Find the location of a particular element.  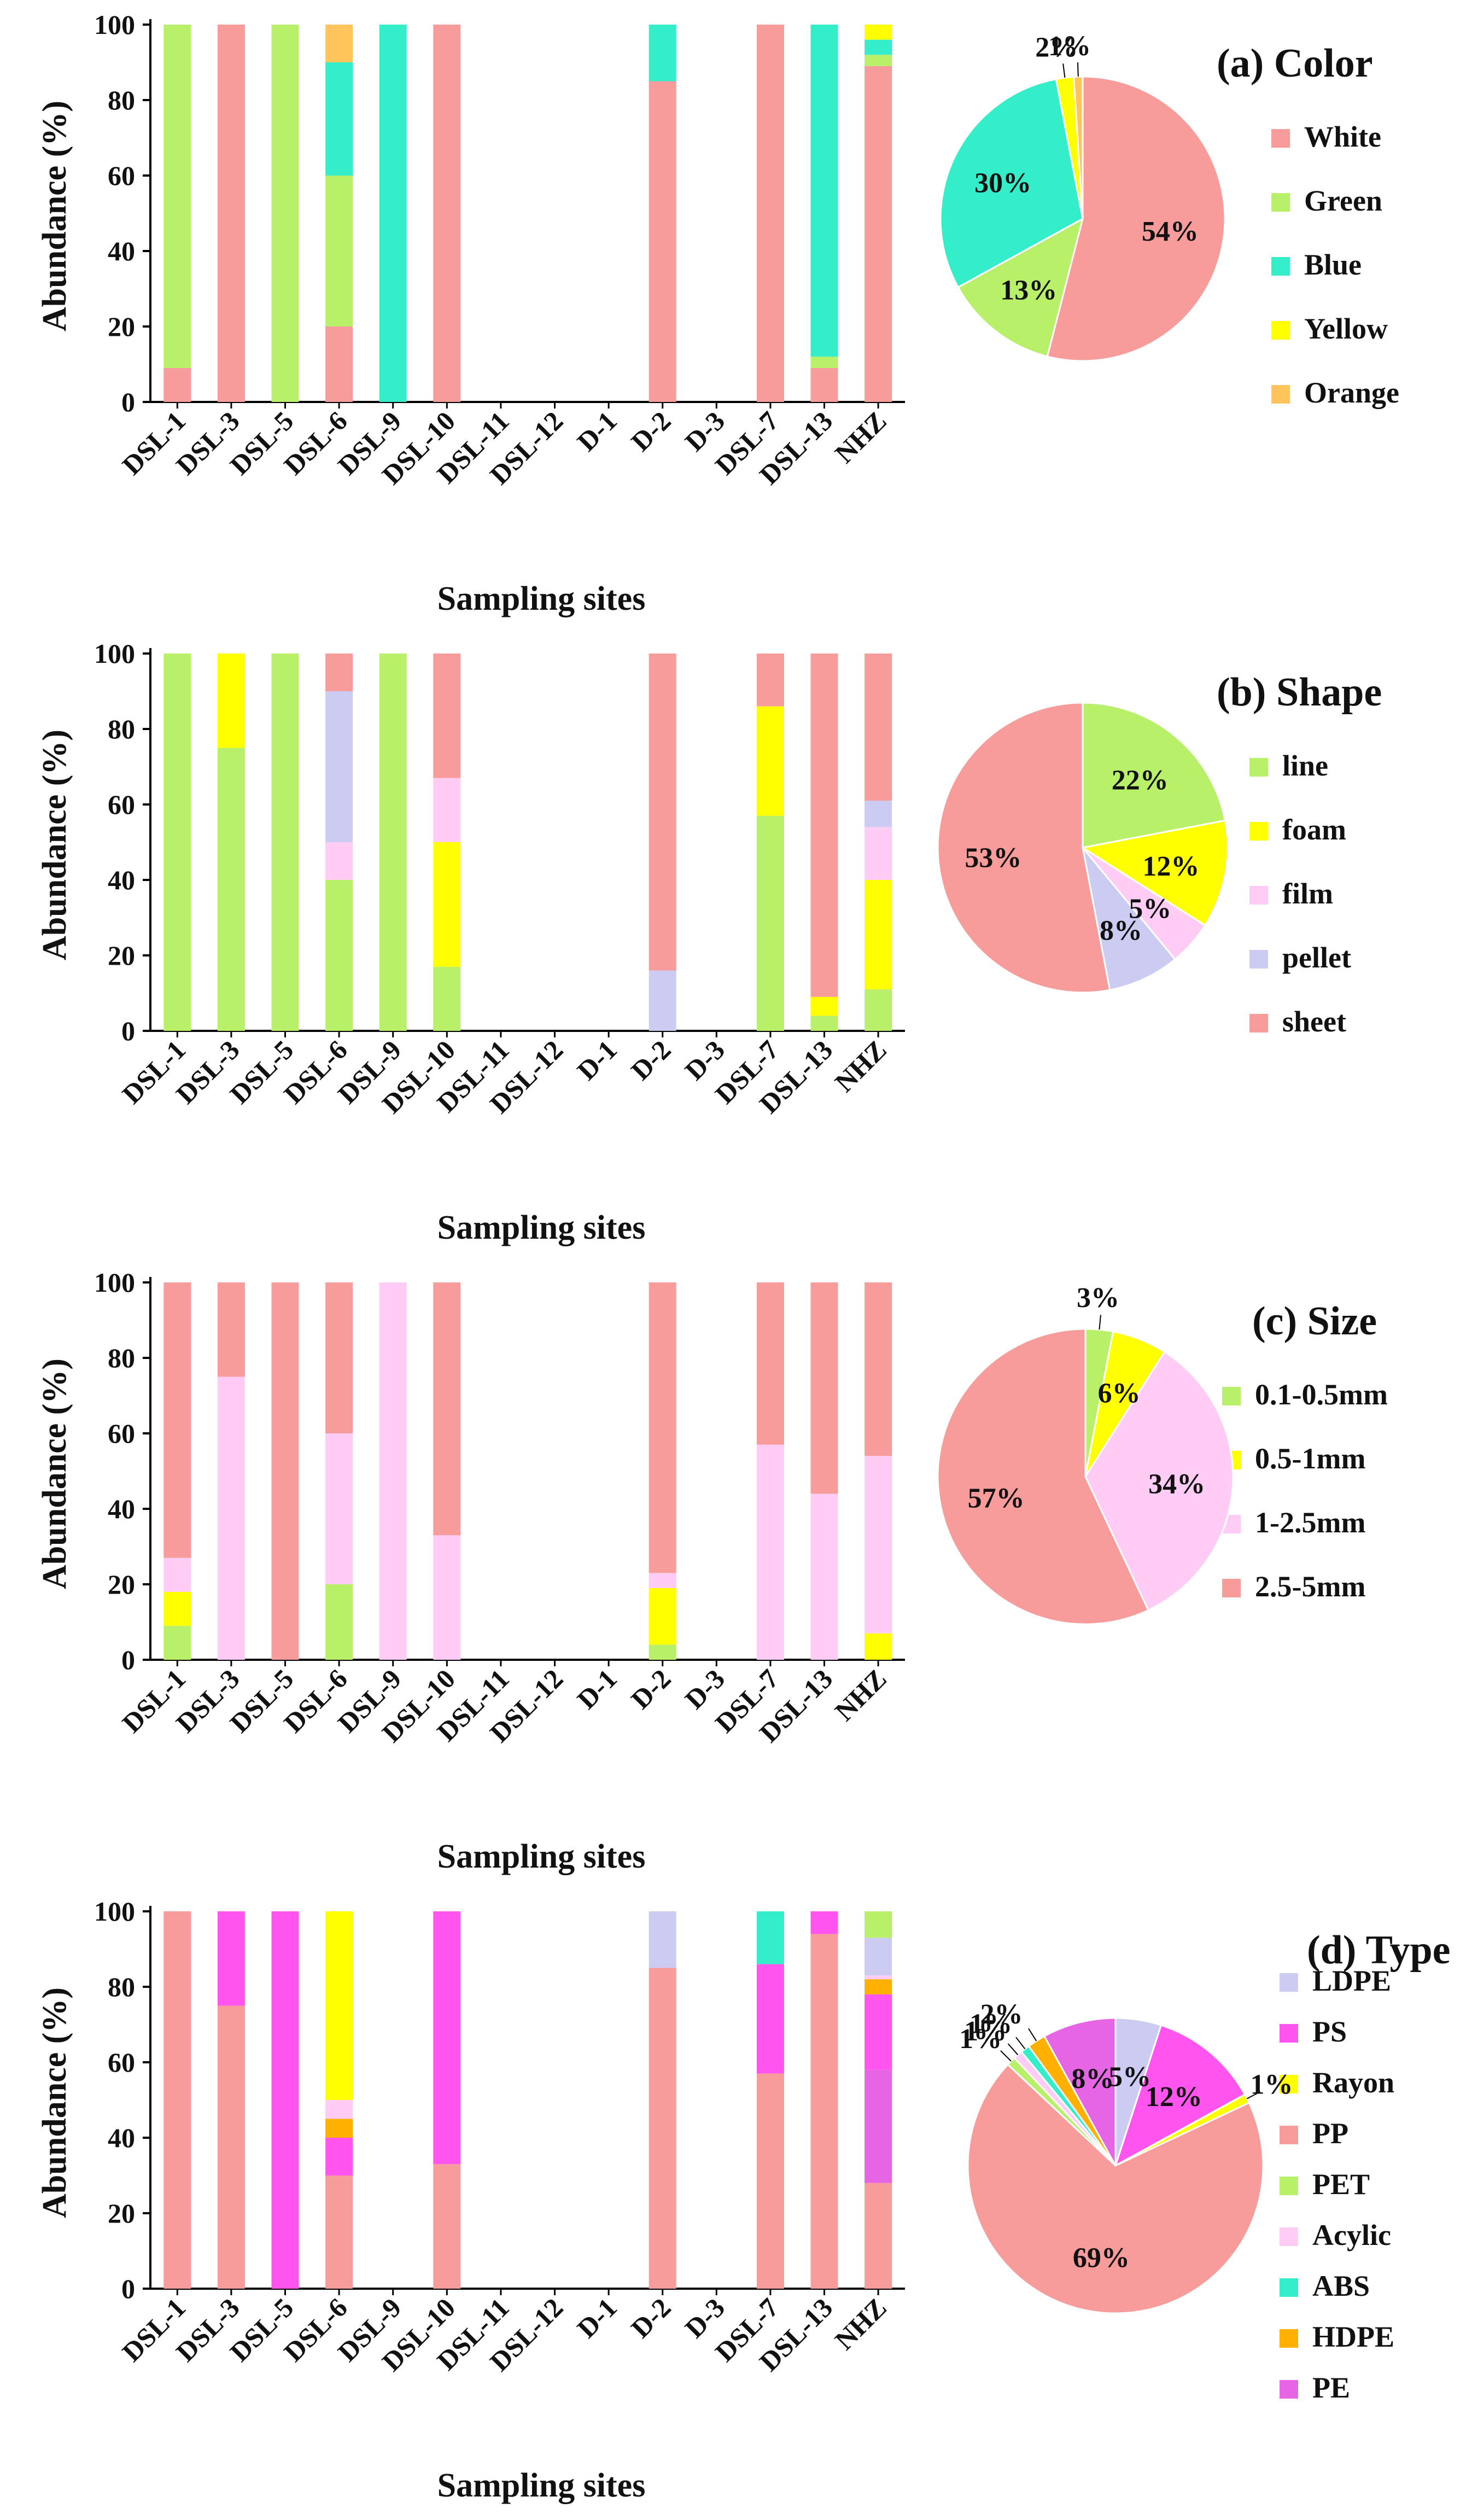

pie-slice-foam is located at coordinates (1154, 873).